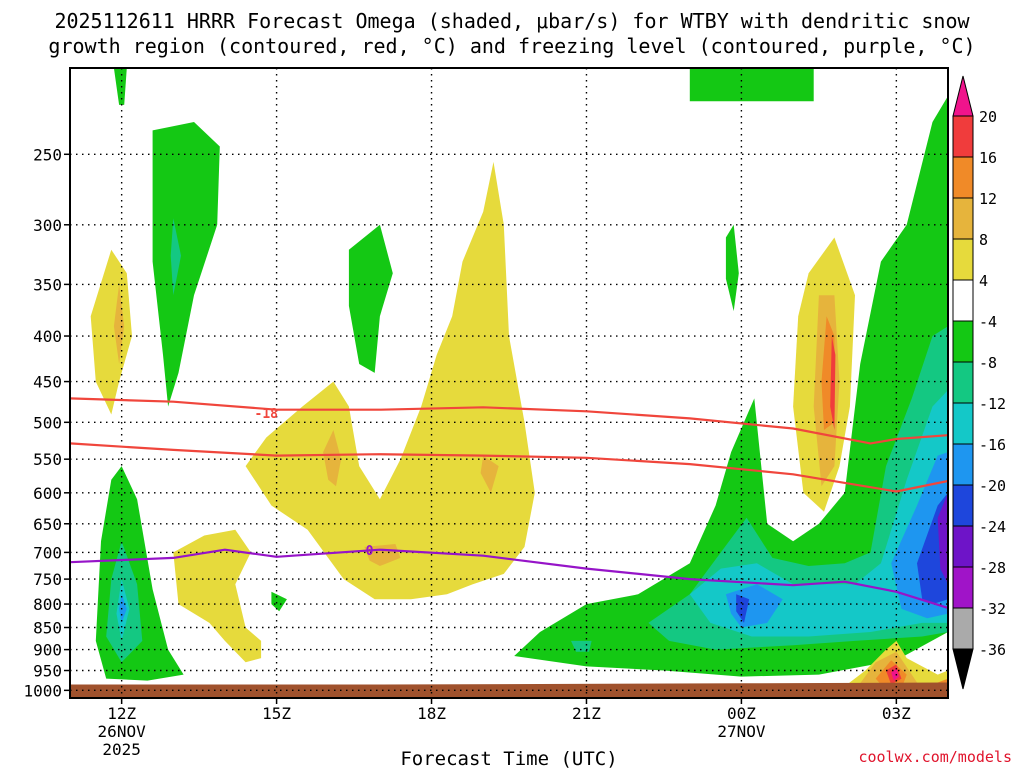 The height and width of the screenshot is (768, 1024). What do you see at coordinates (988, 322) in the screenshot?
I see `colorbar-label-5: -4` at bounding box center [988, 322].